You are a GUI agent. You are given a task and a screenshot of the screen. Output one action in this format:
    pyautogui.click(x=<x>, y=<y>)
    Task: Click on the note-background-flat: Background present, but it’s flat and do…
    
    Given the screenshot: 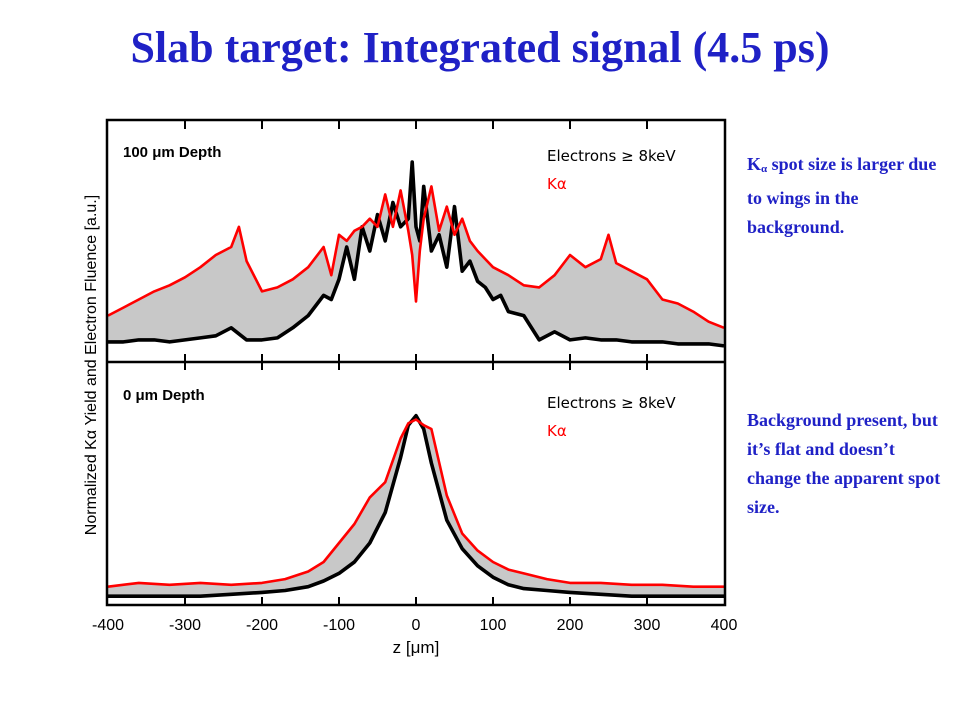 What is the action you would take?
    pyautogui.click(x=844, y=463)
    